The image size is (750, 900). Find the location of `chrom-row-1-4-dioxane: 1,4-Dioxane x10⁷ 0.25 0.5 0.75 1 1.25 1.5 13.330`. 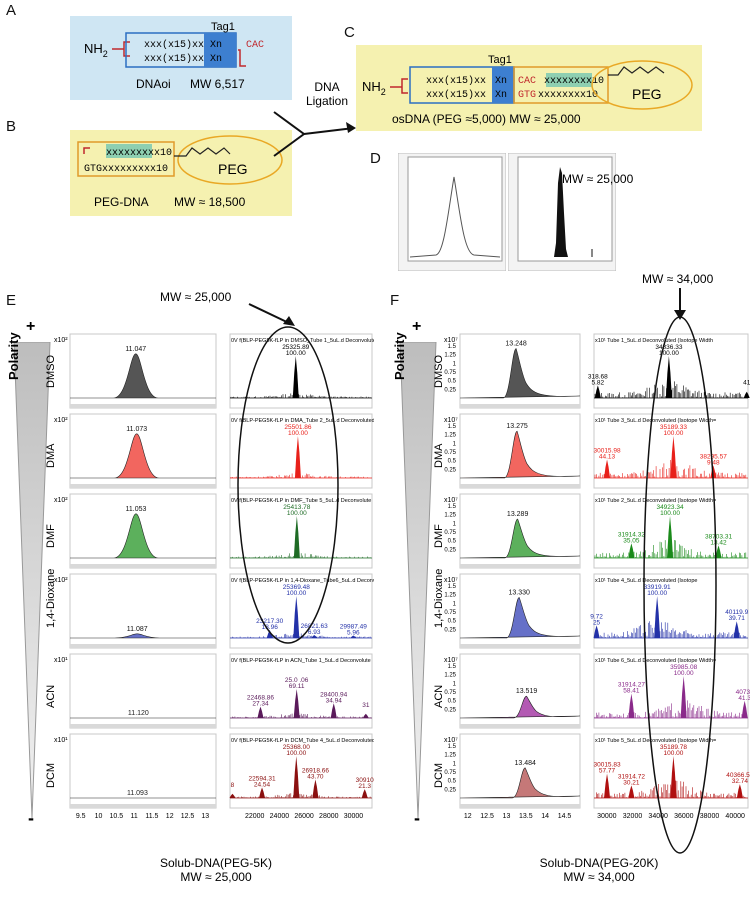

chrom-row-1-4-dioxane: 1,4-Dioxane x10⁷ 0.25 0.5 0.75 1 1.25 1.5 13.330 is located at coordinates (507, 609).